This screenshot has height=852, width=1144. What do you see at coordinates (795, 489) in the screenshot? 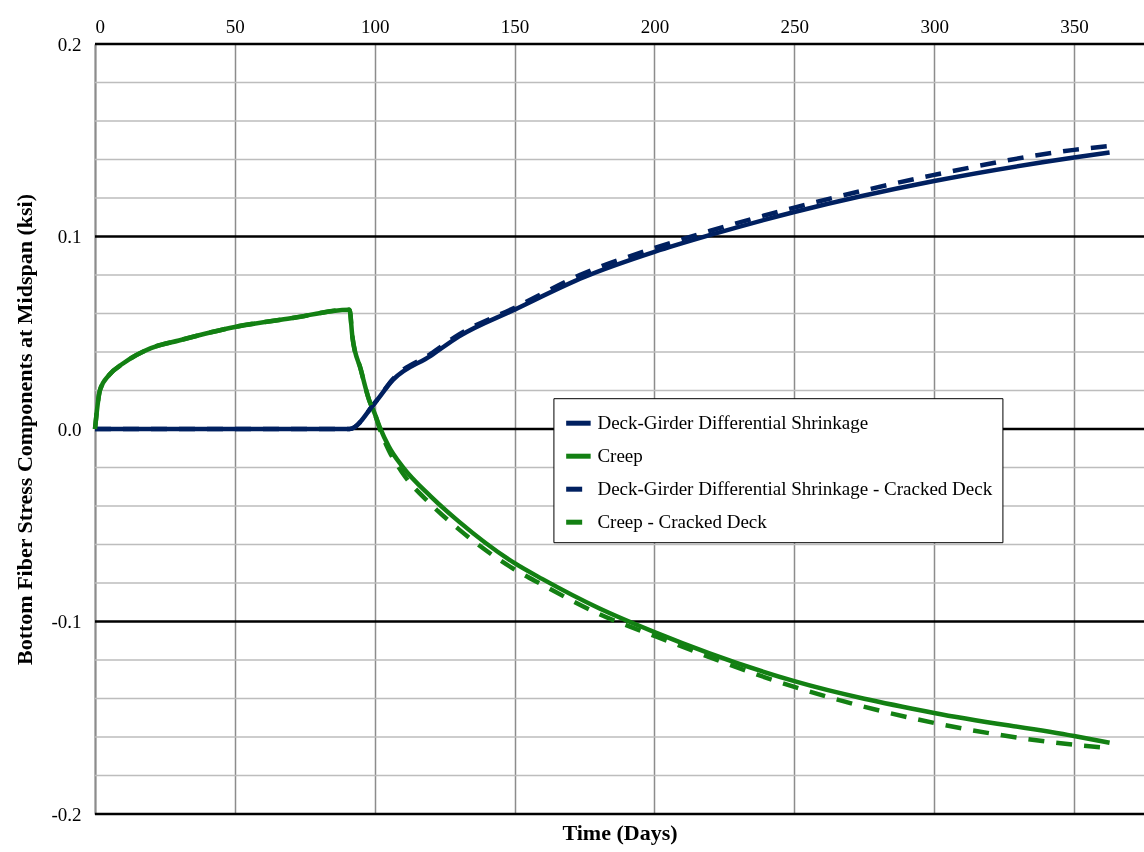
I see `legend-label: Deck-Girder Differential Shrinkage - Cracked Deck` at bounding box center [795, 489].